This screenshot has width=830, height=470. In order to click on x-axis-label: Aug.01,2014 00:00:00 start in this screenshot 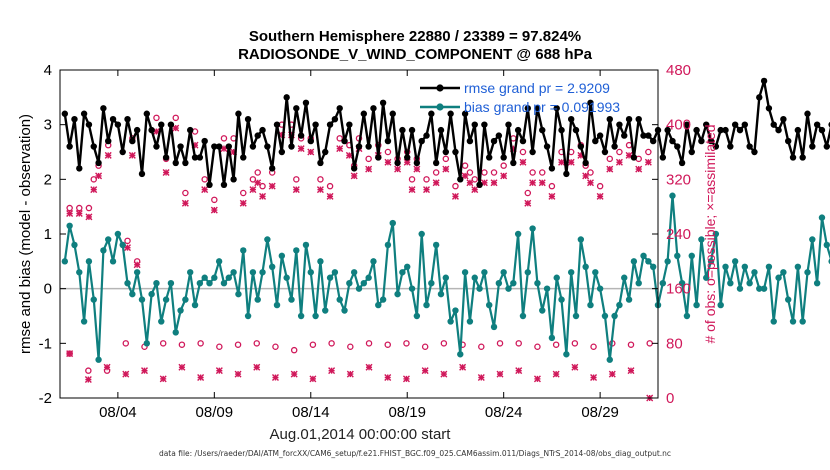, I will do `click(360, 434)`.